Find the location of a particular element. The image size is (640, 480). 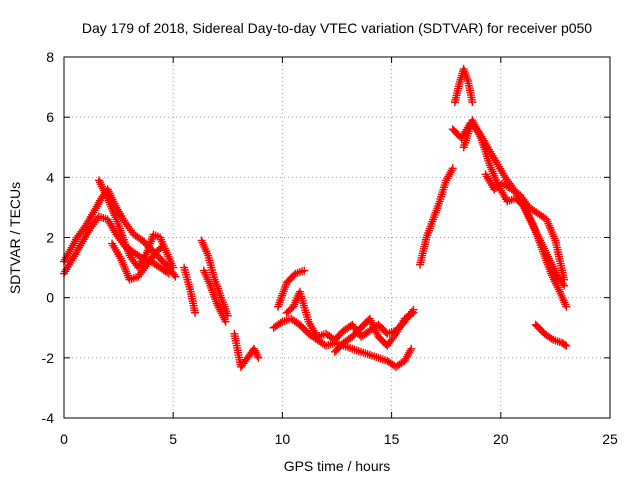

y-tick-label: 8 is located at coordinates (50, 57).